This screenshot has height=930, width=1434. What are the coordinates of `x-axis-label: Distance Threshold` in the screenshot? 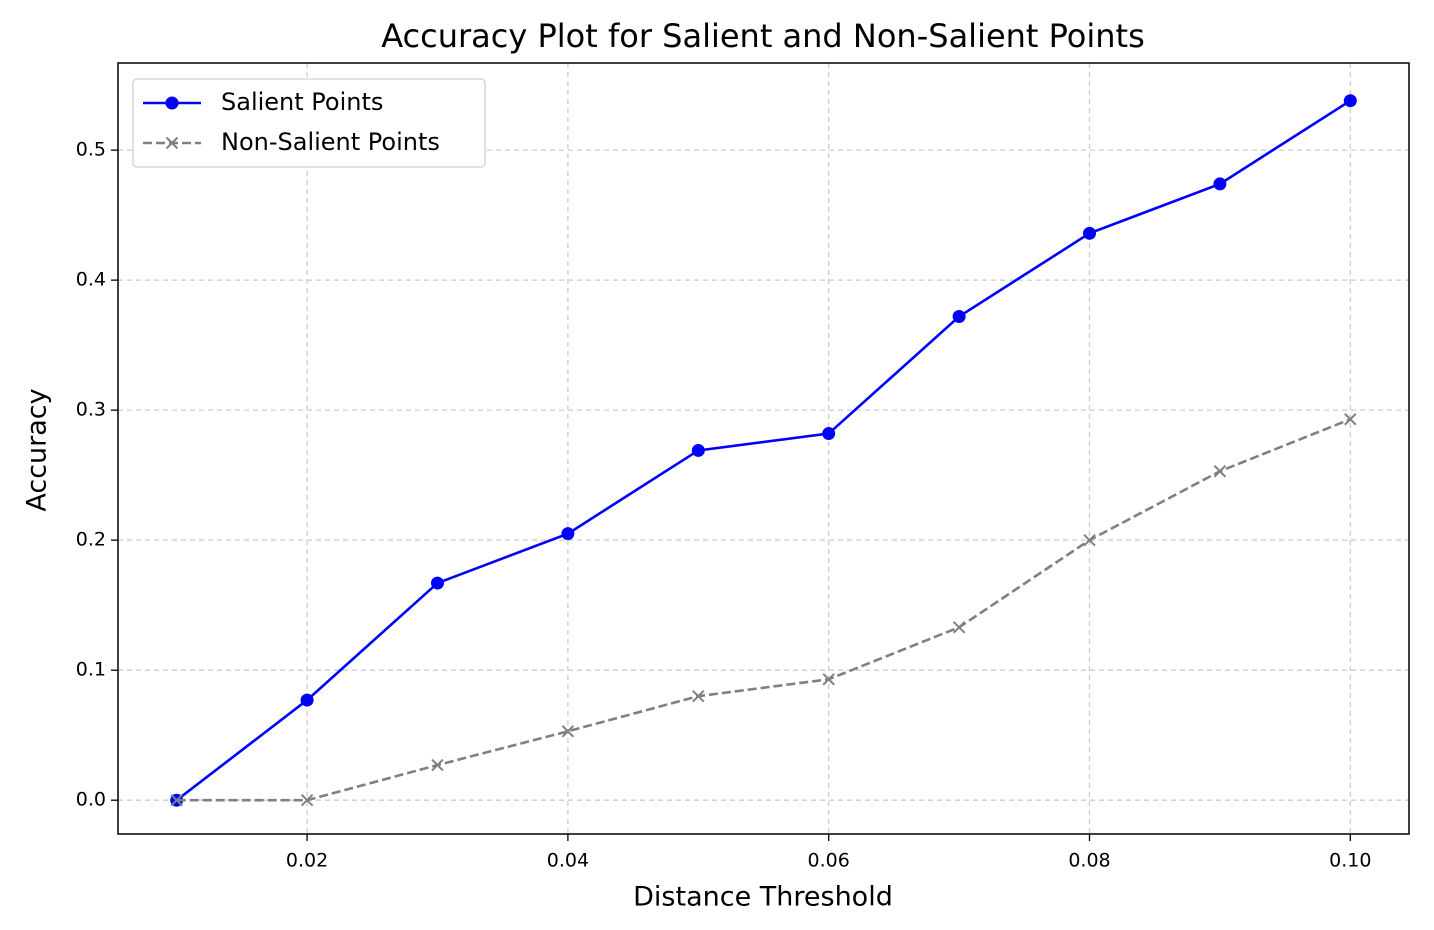 It's located at (763, 897).